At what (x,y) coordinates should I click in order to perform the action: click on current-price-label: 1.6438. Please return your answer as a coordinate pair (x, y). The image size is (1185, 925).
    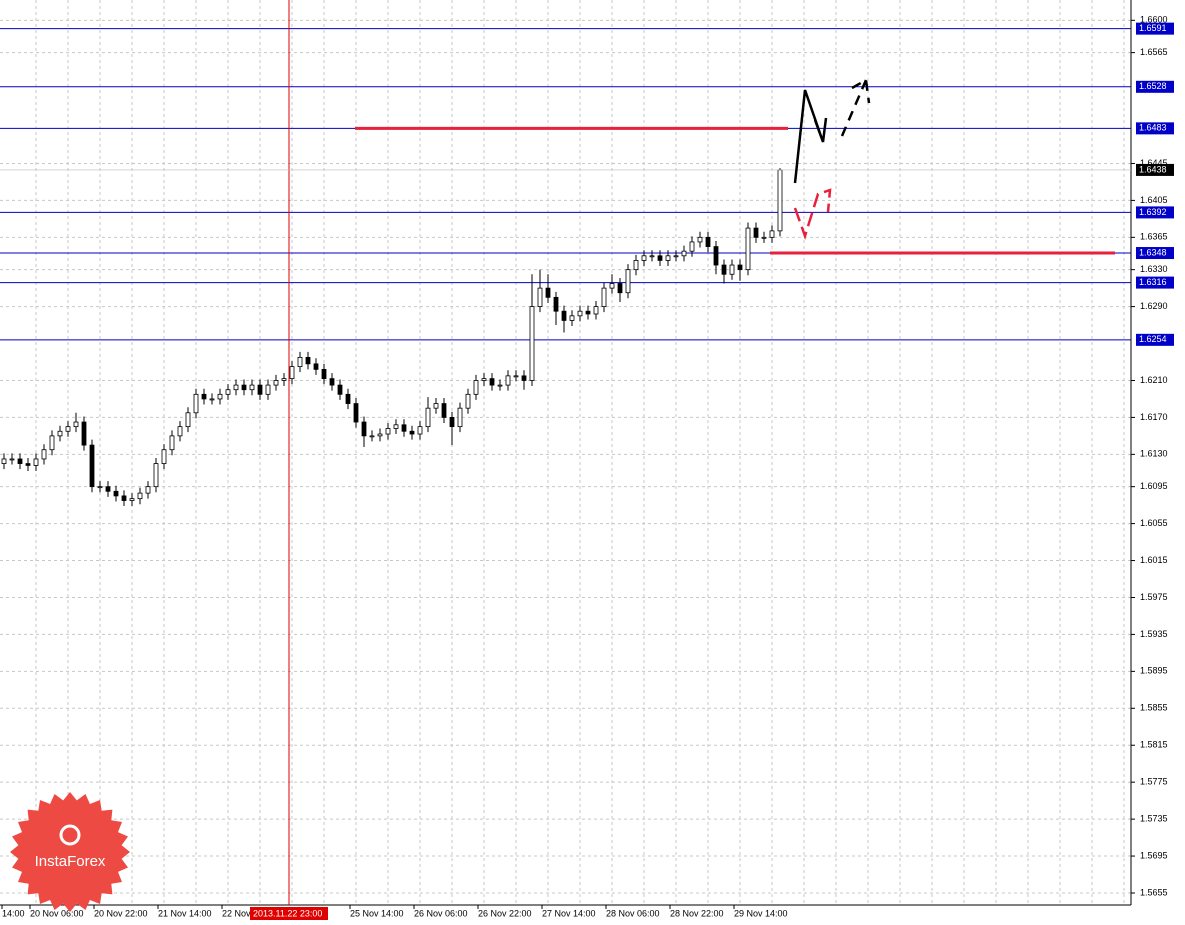
    Looking at the image, I should click on (1153, 169).